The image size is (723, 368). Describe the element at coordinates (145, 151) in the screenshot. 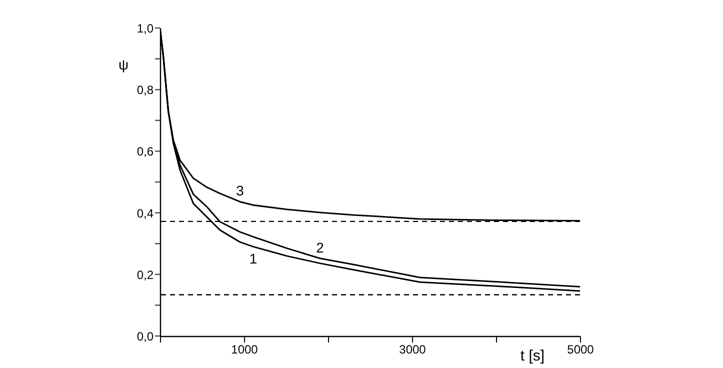

I see `y-tick-label: 0,6` at that location.